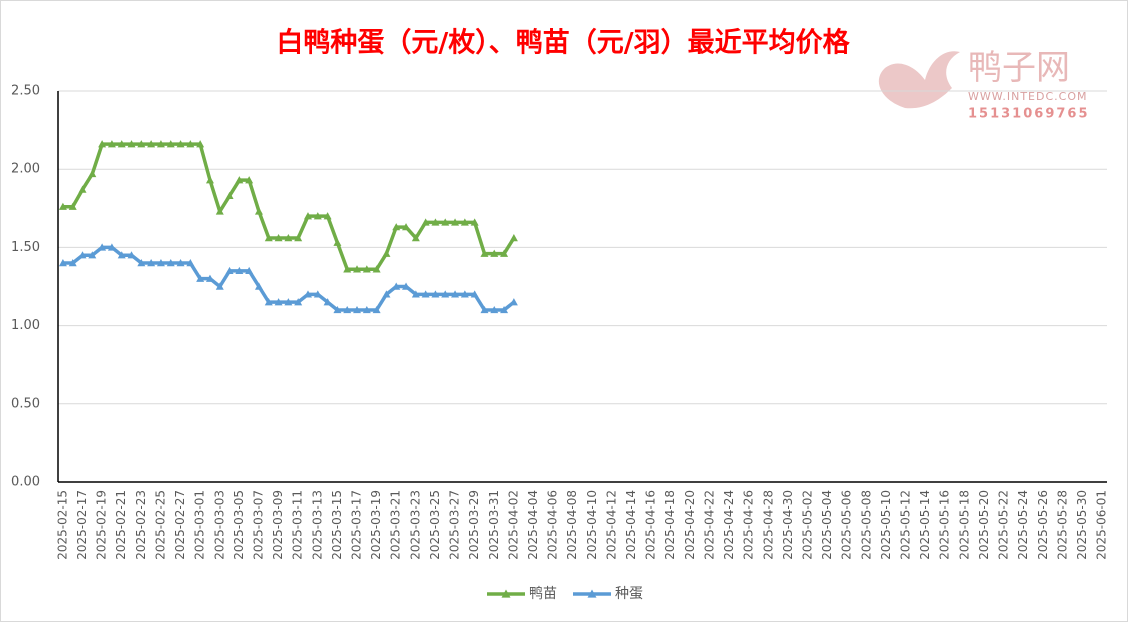 This screenshot has height=622, width=1128. Describe the element at coordinates (1019, 68) in the screenshot. I see `watermark-name: 鸭子网` at that location.